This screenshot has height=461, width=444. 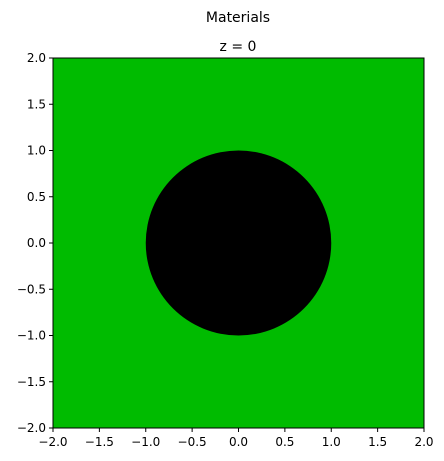 I want to click on y-tick-label: 0.0, so click(x=36, y=243).